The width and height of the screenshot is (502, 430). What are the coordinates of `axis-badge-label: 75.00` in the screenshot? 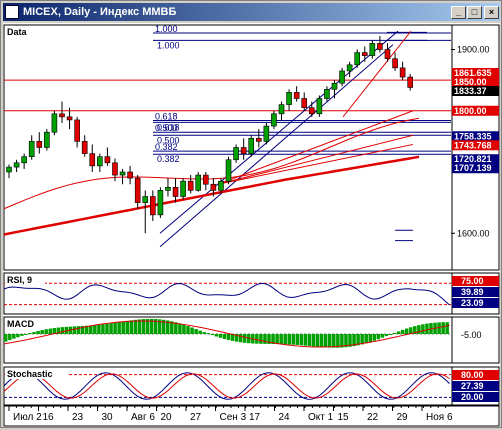 It's located at (472, 281).